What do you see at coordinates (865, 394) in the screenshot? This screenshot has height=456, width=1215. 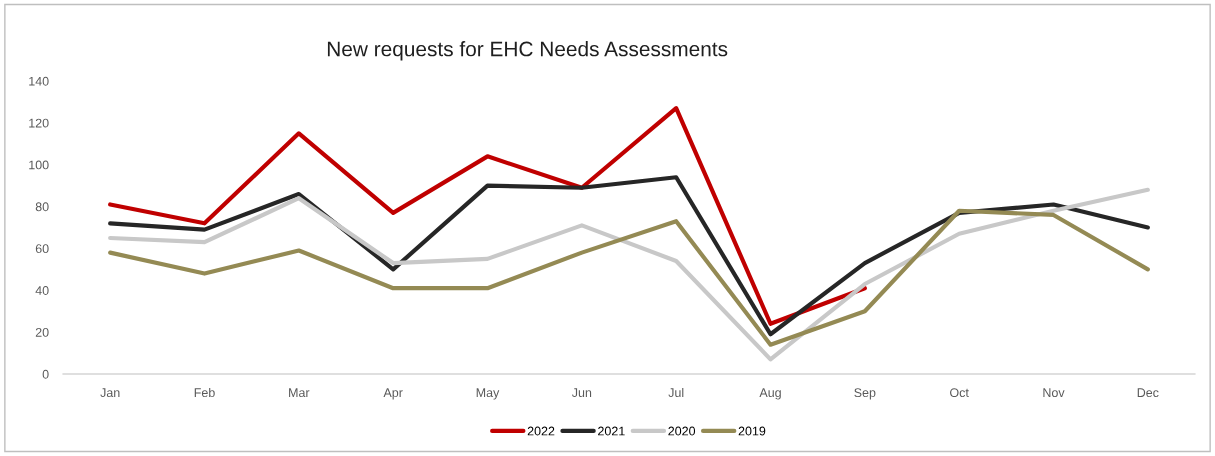 I see `x-tick-label: Sep` at bounding box center [865, 394].